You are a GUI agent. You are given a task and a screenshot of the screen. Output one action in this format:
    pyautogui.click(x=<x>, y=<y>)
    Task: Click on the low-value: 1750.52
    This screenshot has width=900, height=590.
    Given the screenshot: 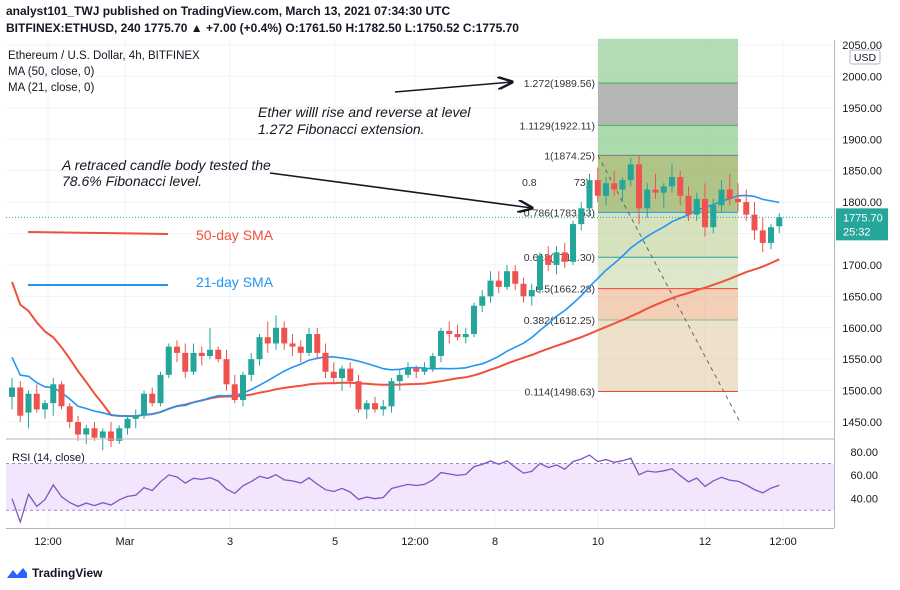 What is the action you would take?
    pyautogui.click(x=438, y=28)
    